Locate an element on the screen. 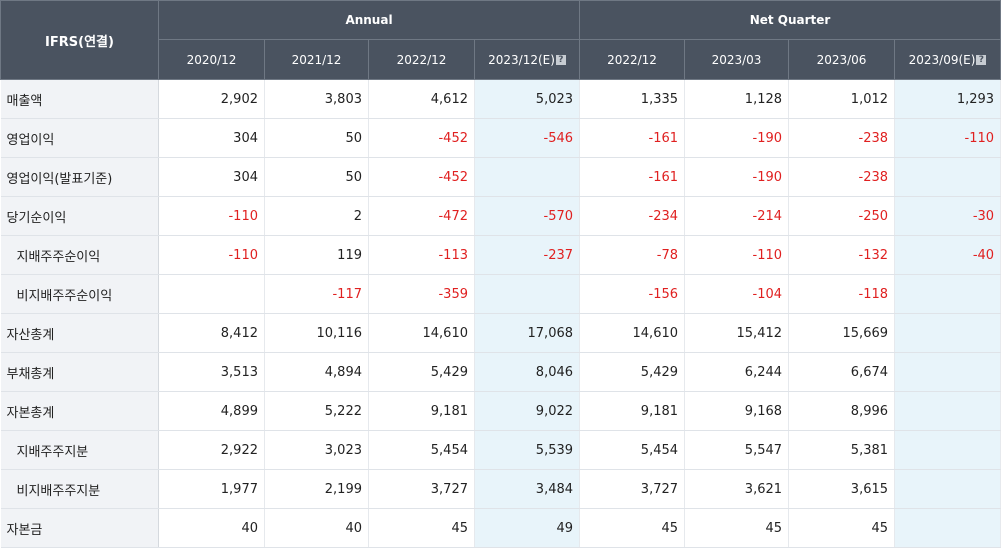 The height and width of the screenshot is (555, 1002). period-label: 2023/03 is located at coordinates (736, 59).